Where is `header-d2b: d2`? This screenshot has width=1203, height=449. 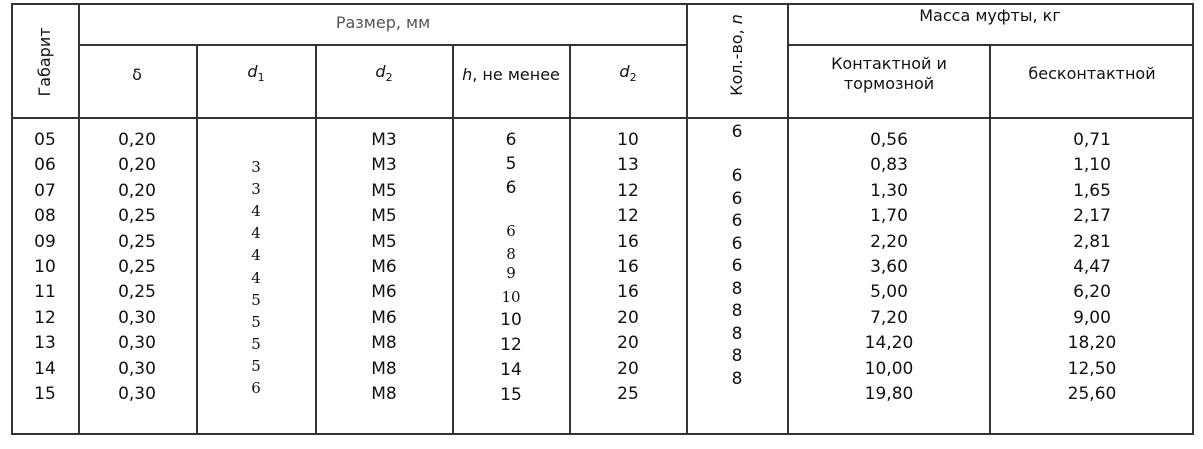
header-d2b: d2 is located at coordinates (627, 75).